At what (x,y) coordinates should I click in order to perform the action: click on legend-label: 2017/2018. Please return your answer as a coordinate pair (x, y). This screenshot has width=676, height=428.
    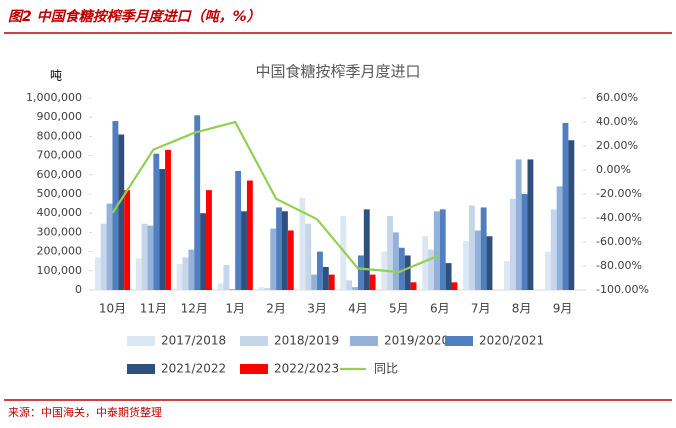
    Looking at the image, I should click on (193, 341).